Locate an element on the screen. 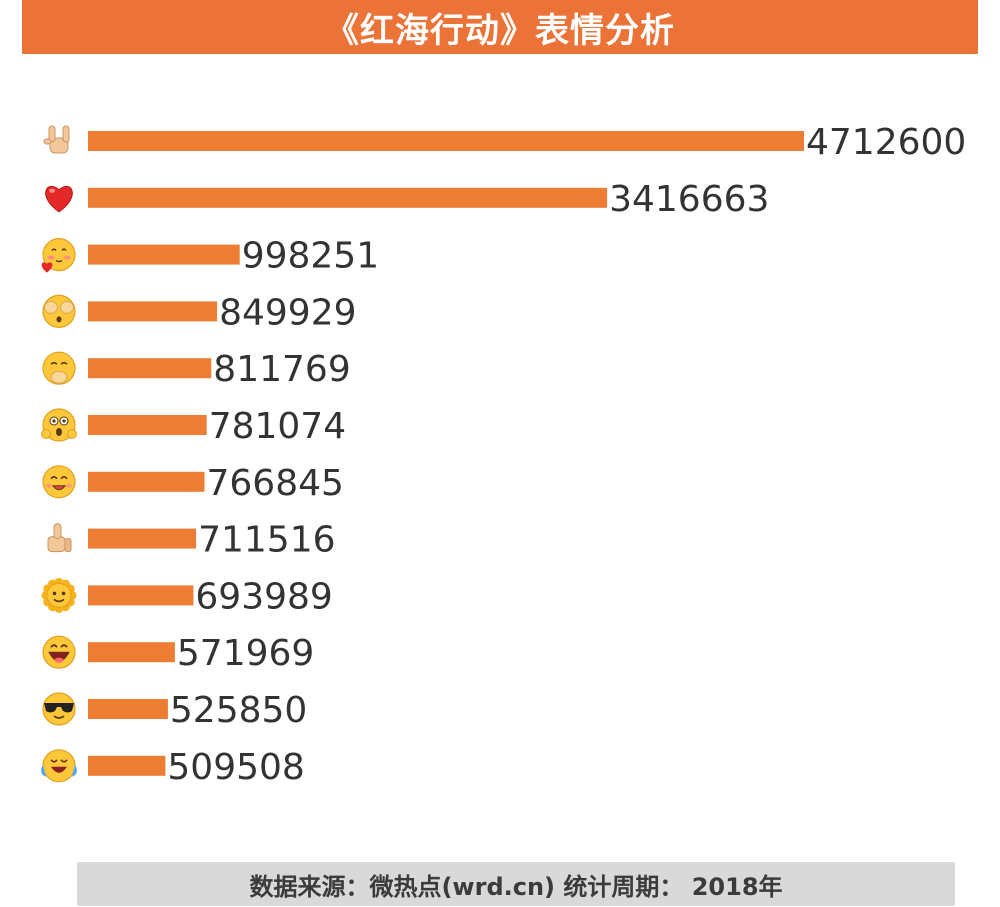 This screenshot has width=1000, height=907. data-label: 509508 is located at coordinates (235, 767).